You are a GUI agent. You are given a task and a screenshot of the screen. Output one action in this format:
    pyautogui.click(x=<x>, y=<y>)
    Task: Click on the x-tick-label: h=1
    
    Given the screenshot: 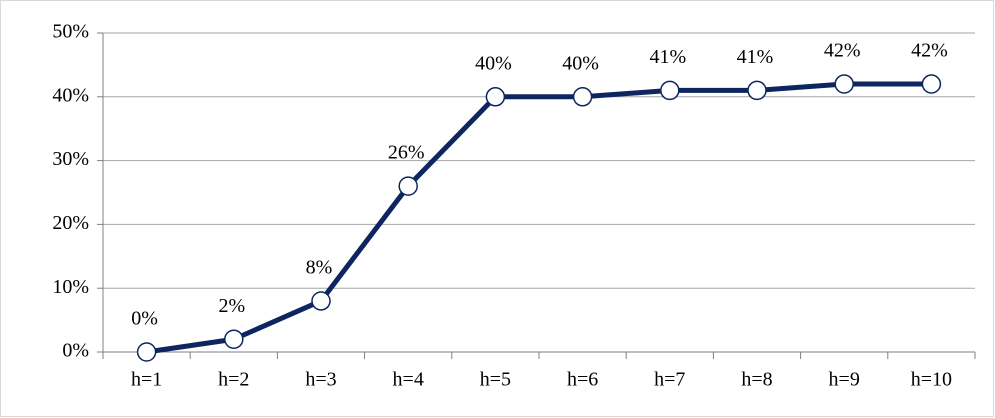 What is the action you would take?
    pyautogui.click(x=146, y=380)
    